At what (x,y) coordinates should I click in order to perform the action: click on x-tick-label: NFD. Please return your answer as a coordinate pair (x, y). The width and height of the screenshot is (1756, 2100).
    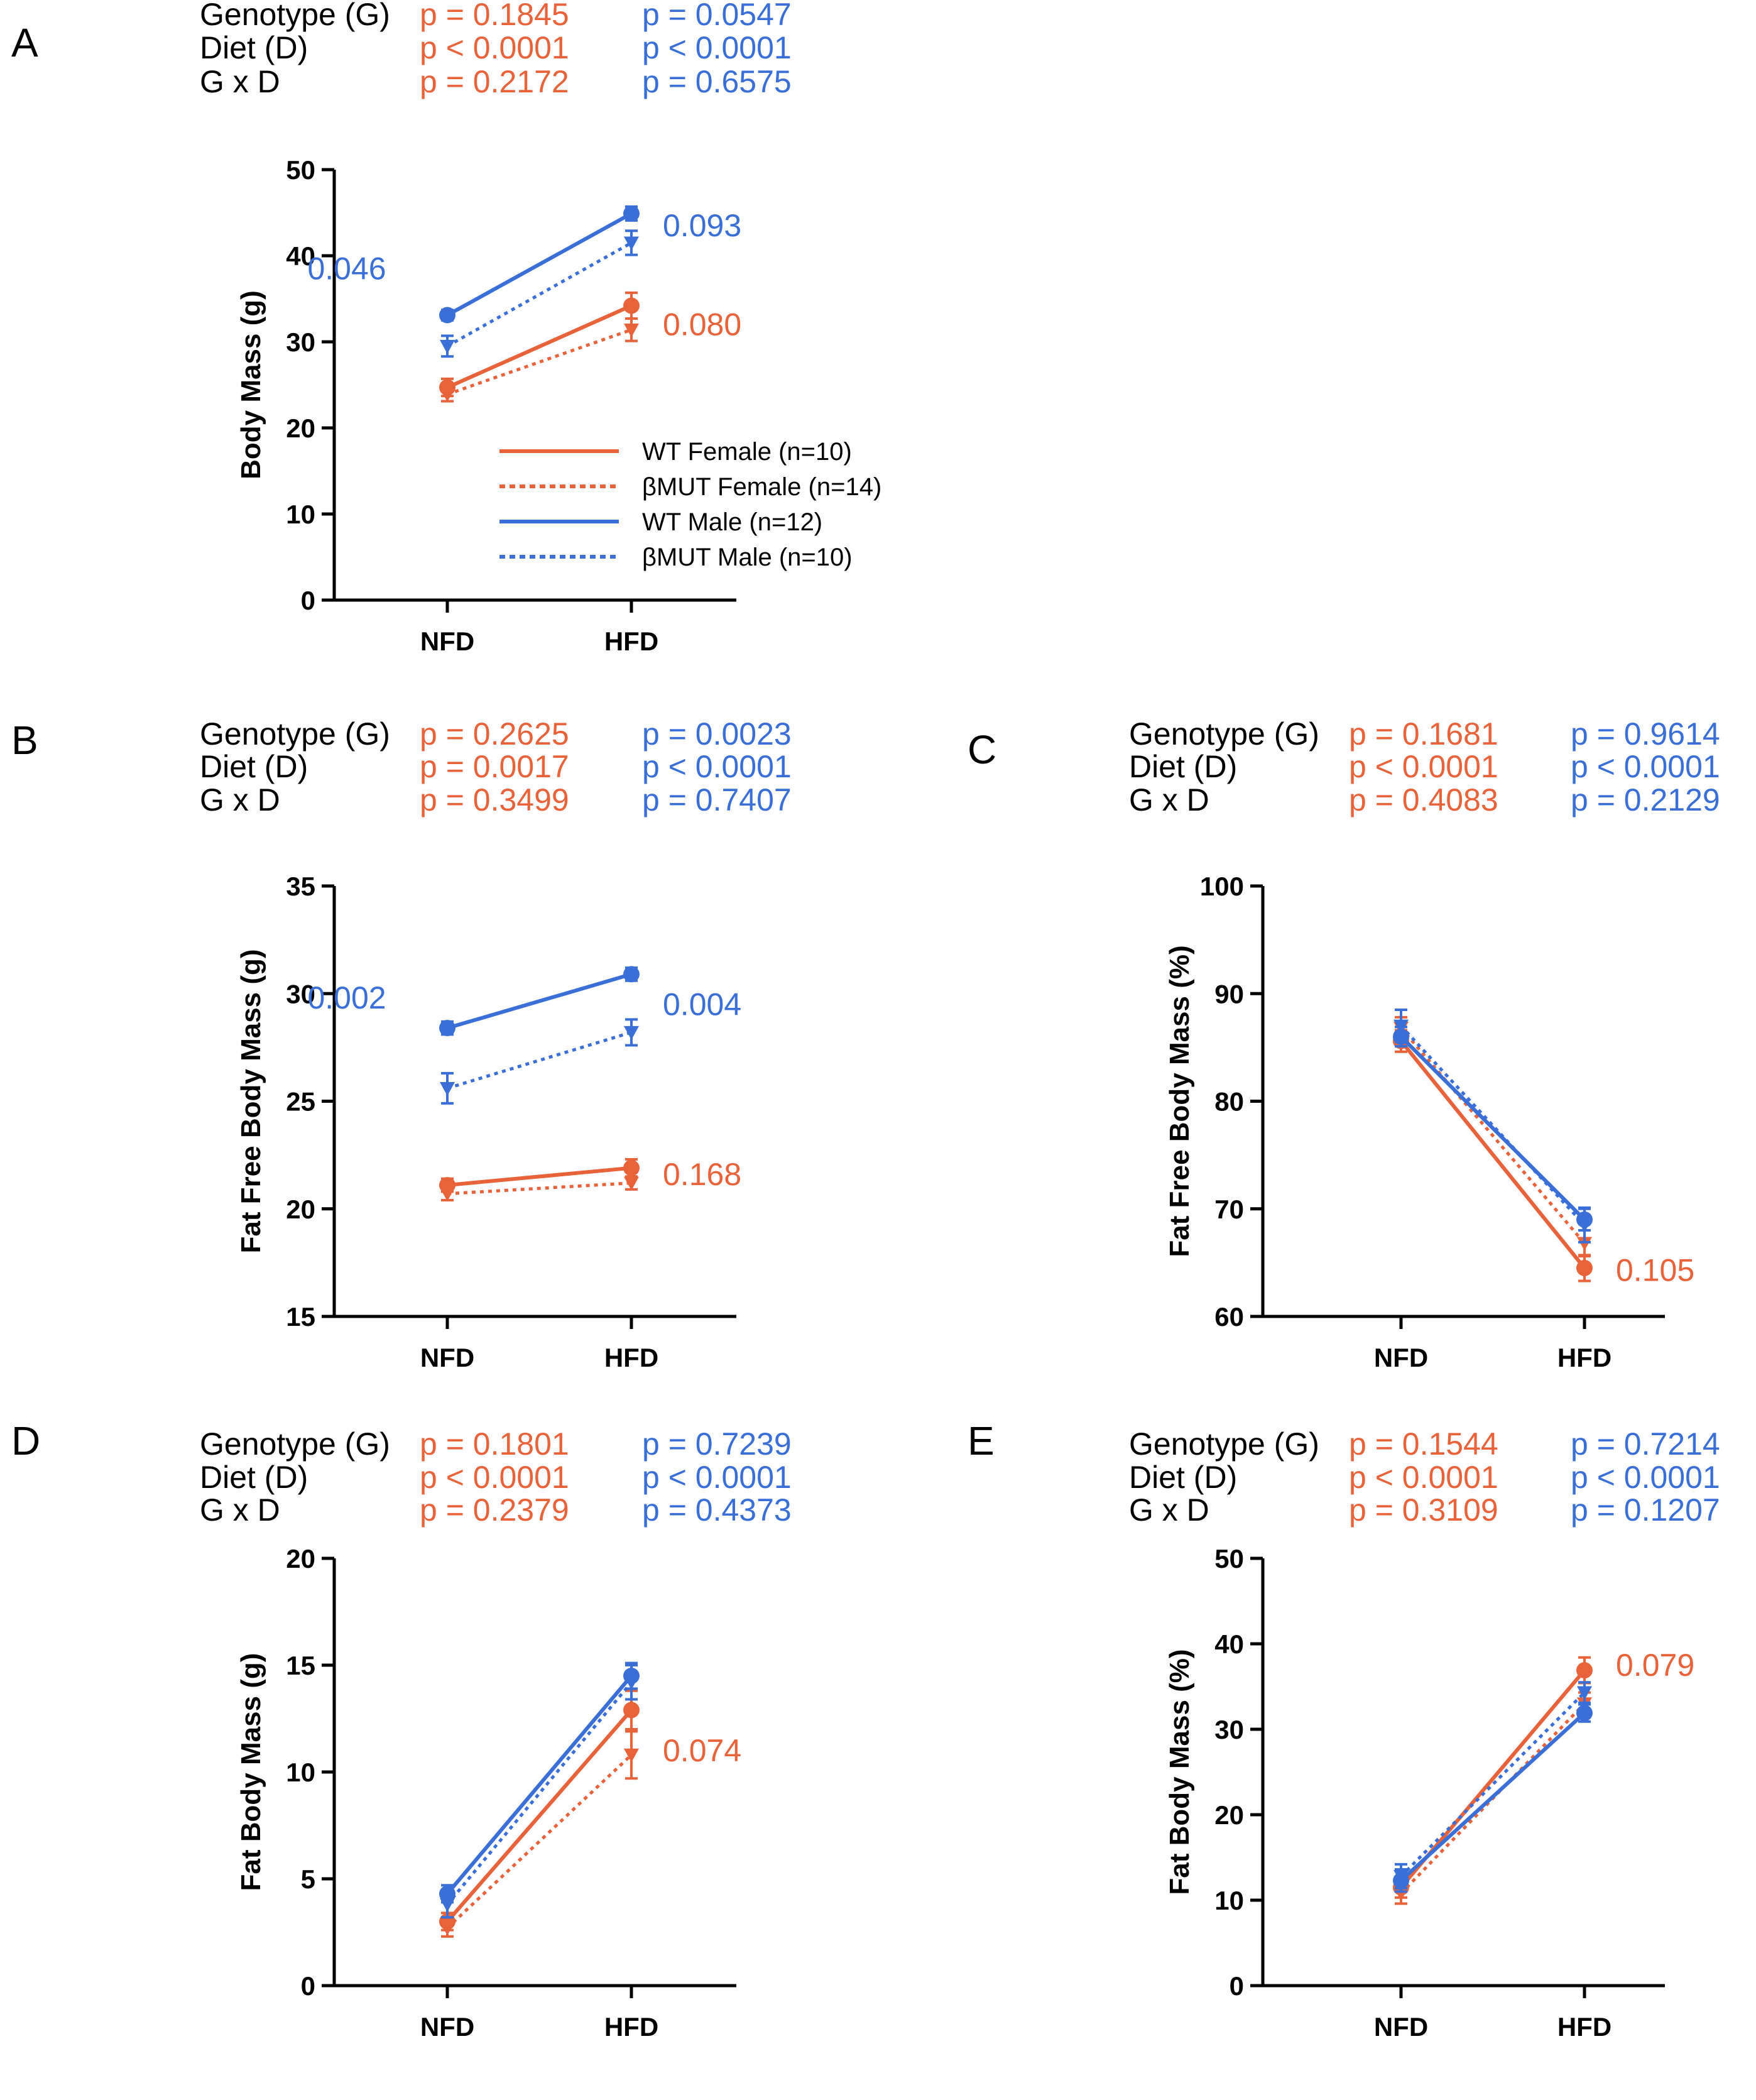
    Looking at the image, I should click on (447, 641).